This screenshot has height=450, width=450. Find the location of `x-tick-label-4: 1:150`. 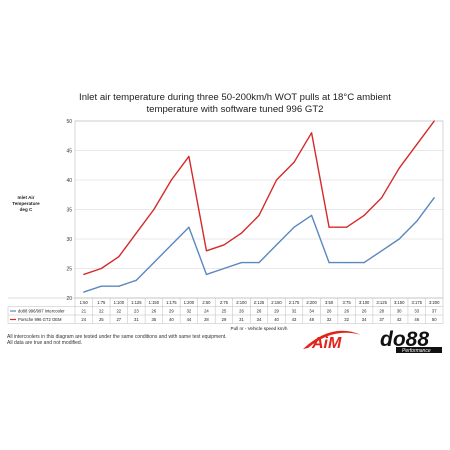

x-tick-label-4: 1:150 is located at coordinates (154, 302).